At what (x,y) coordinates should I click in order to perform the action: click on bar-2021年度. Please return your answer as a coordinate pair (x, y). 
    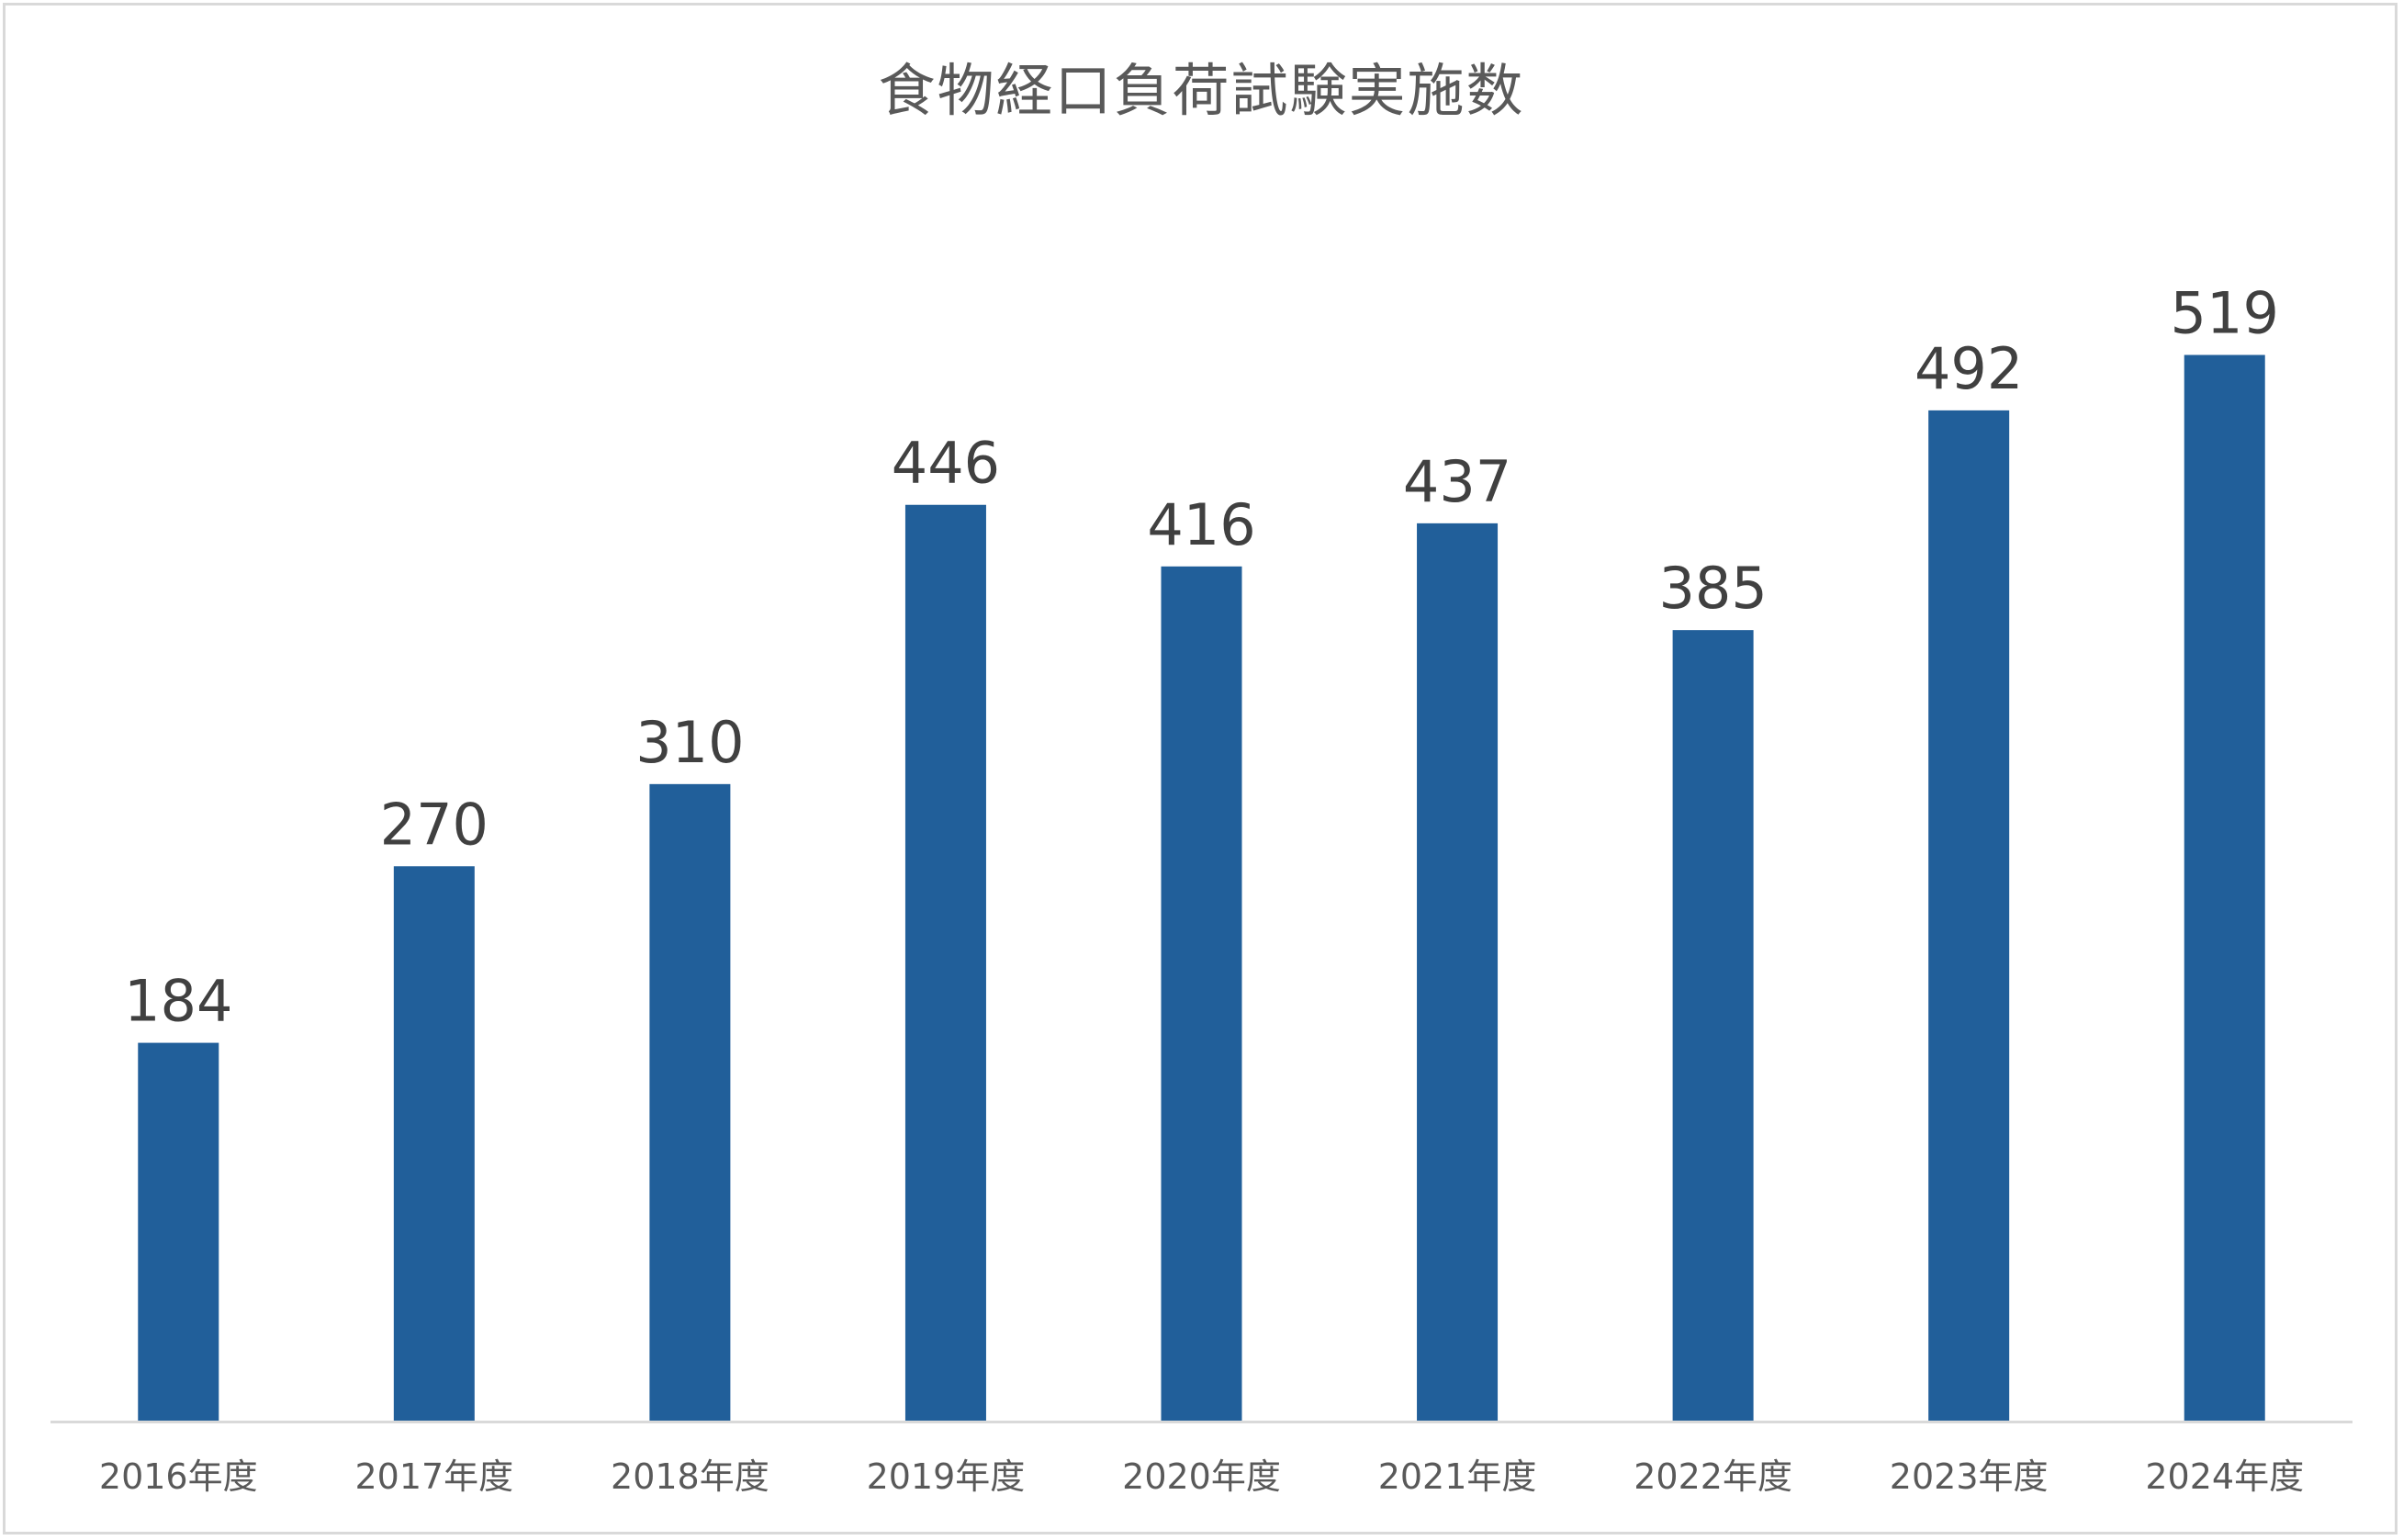
    Looking at the image, I should click on (1458, 972).